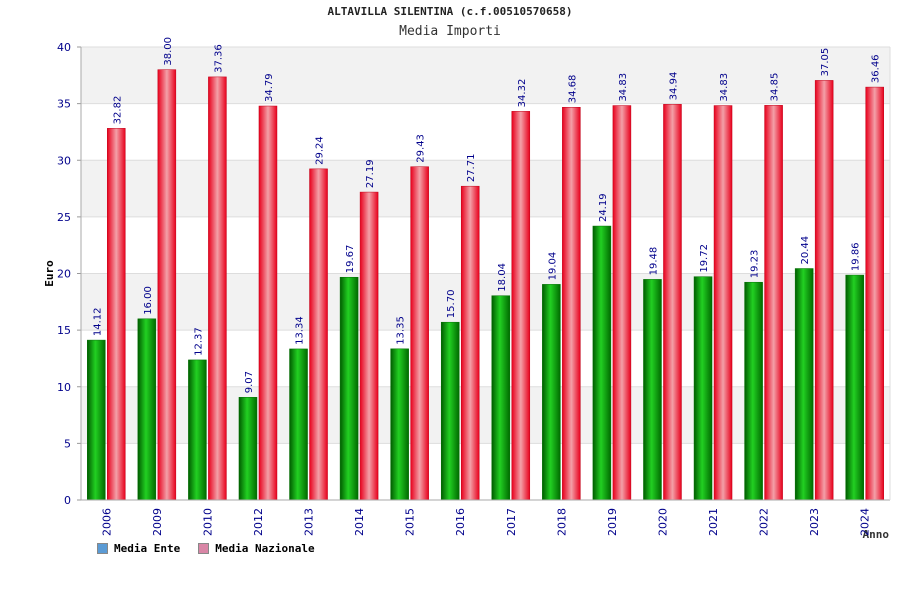 The height and width of the screenshot is (600, 900). I want to click on y-tick-label: 20, so click(64, 274).